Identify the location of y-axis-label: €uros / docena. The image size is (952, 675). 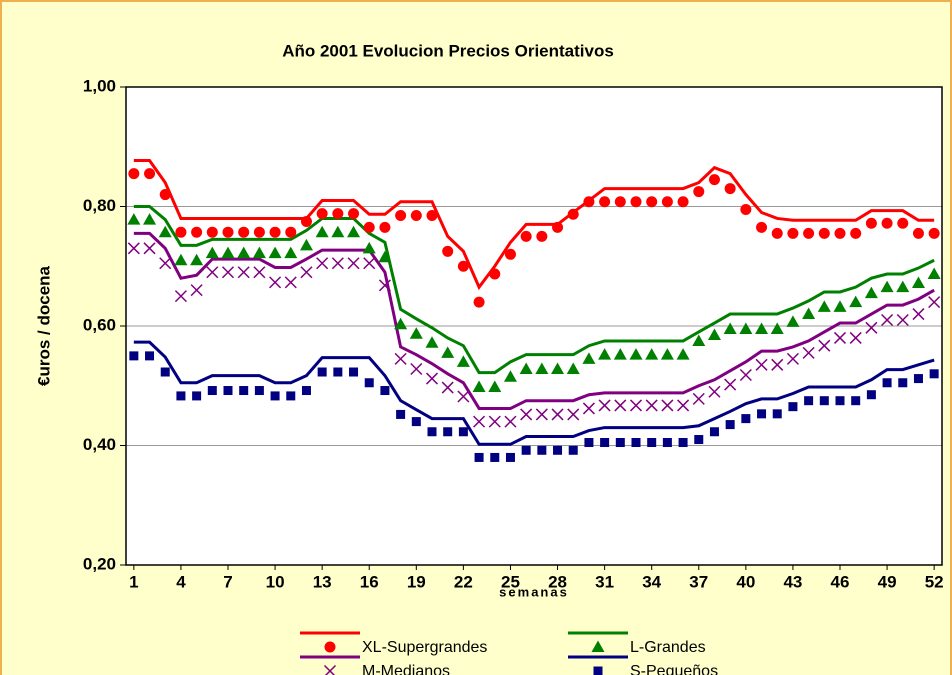
(43, 325).